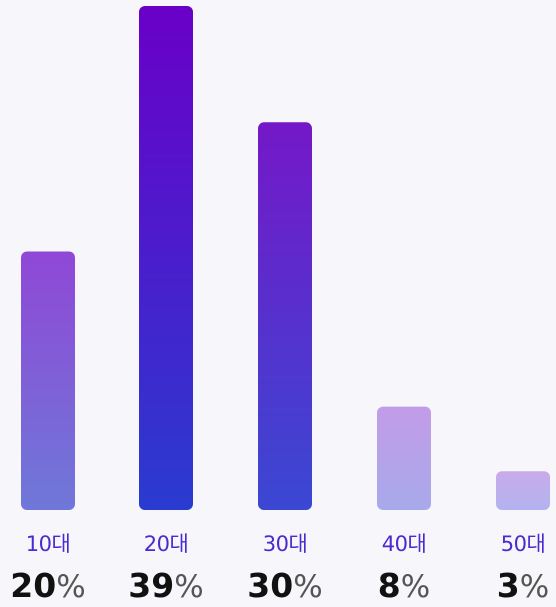  I want to click on value-label-1: 20%, so click(51, 585).